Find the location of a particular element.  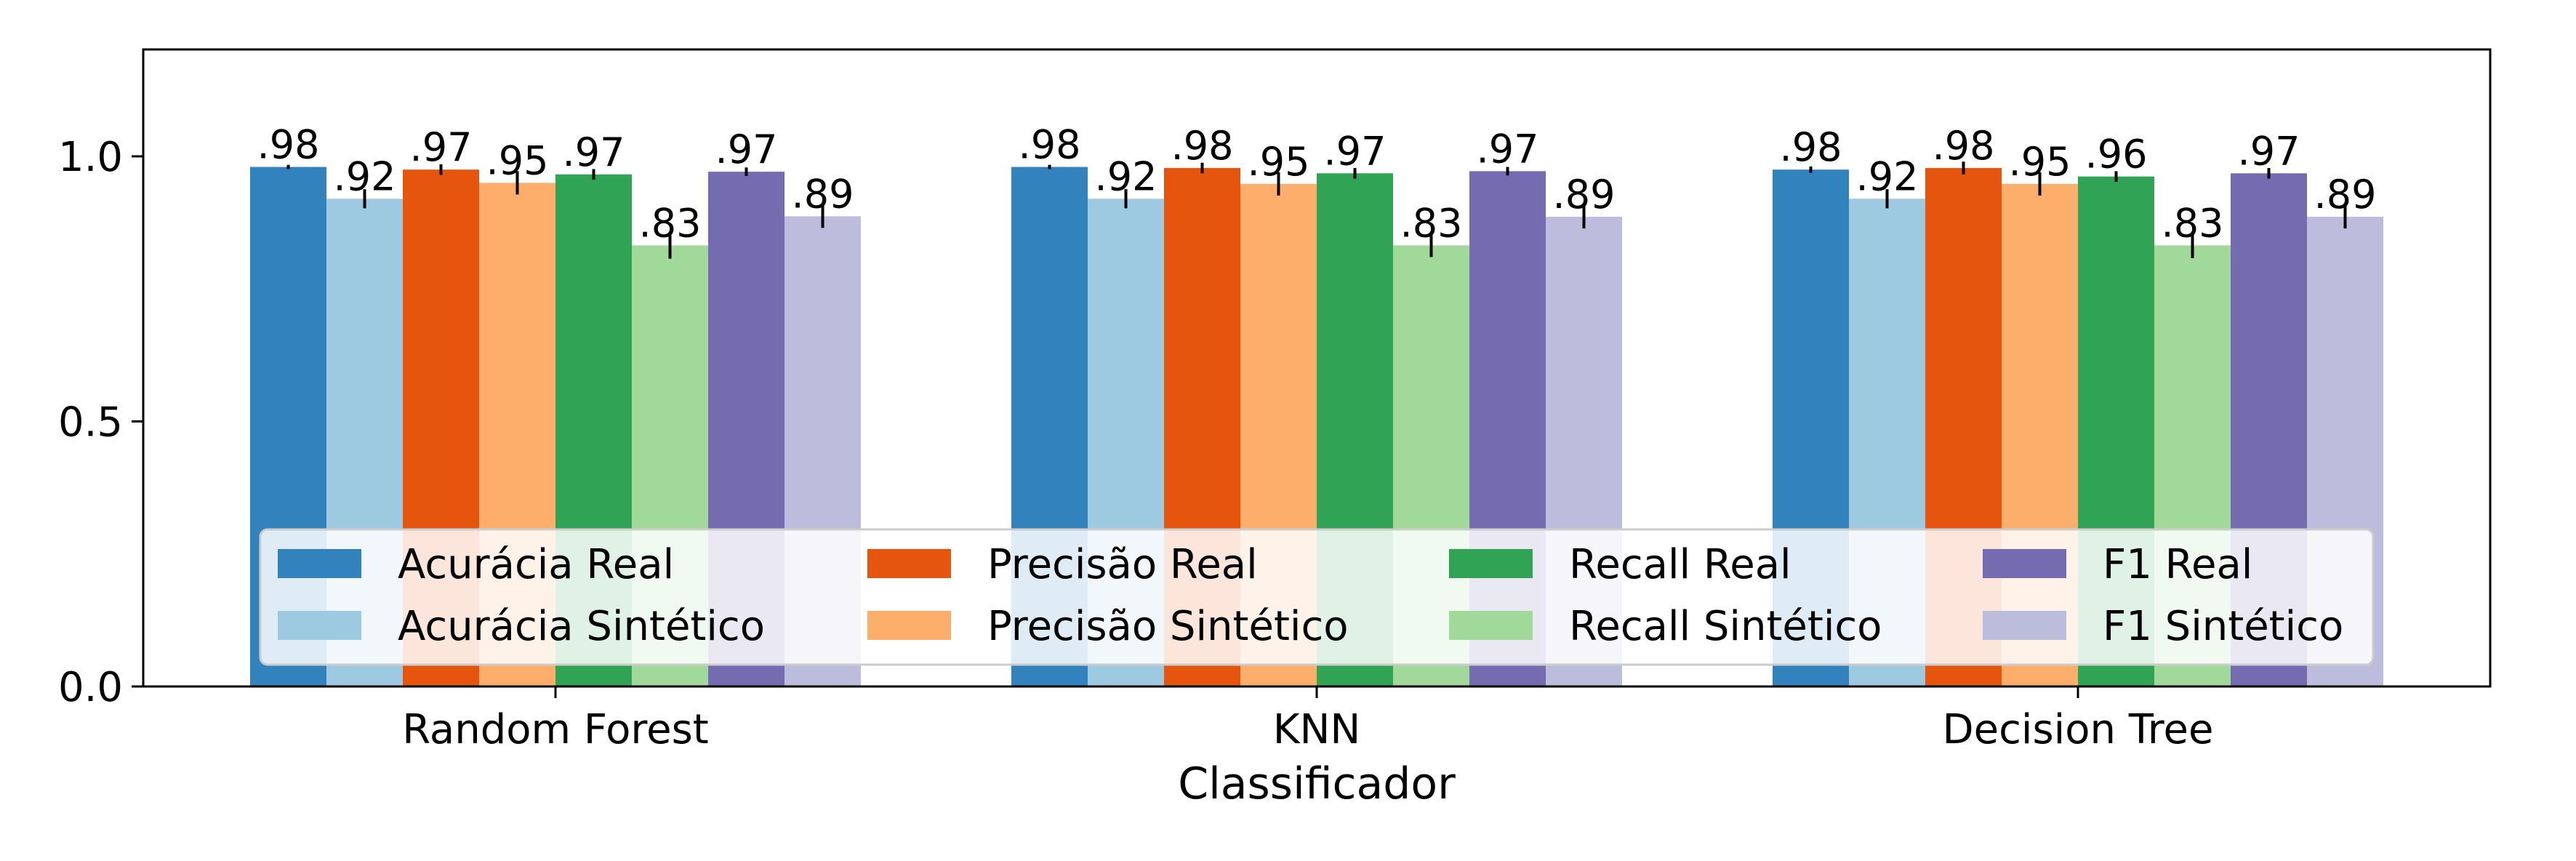

y-tick-label: 1.0 is located at coordinates (90, 157).